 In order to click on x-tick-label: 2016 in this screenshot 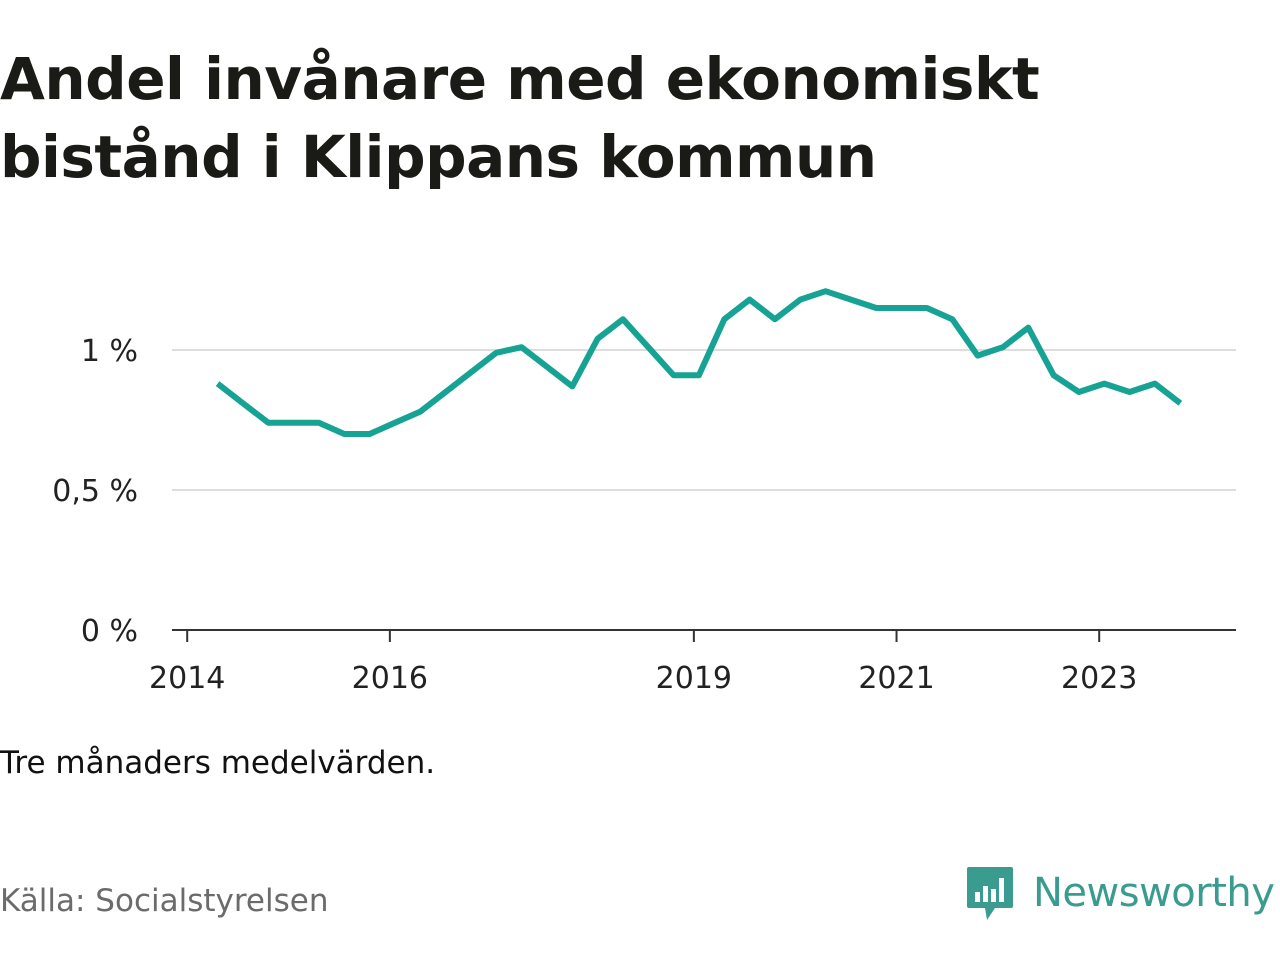, I will do `click(390, 678)`.